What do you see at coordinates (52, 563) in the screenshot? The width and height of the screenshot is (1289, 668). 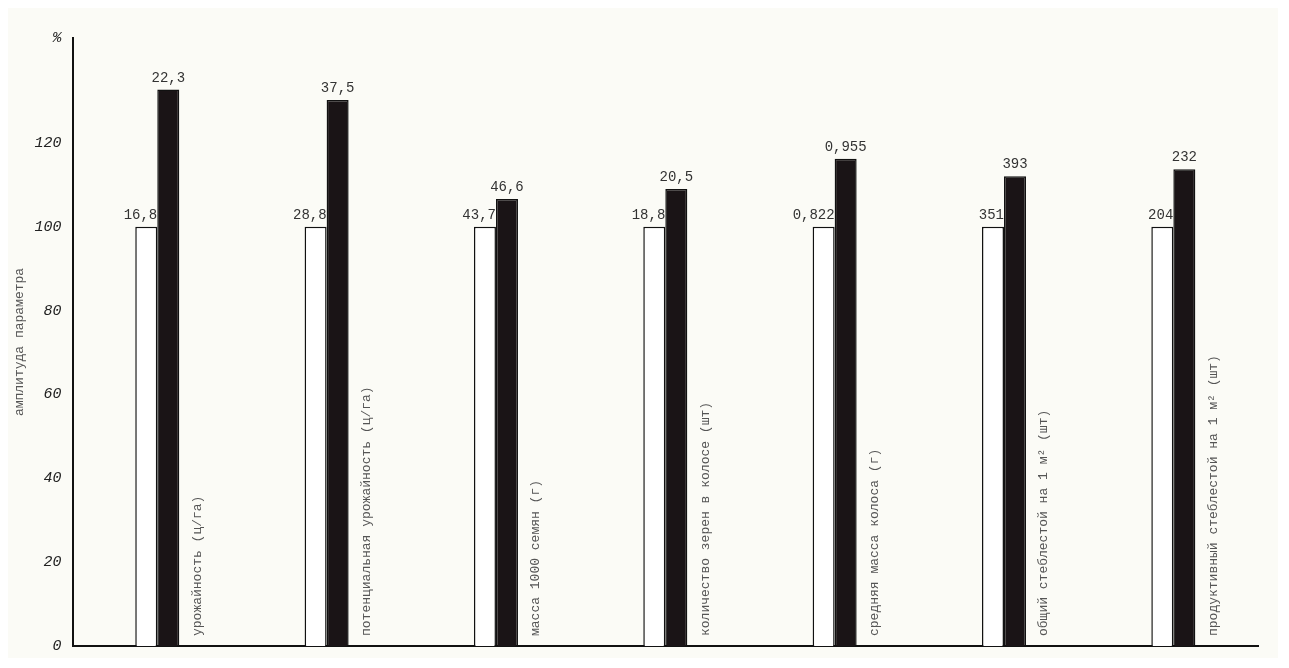 I see `y-tick-label: 20` at bounding box center [52, 563].